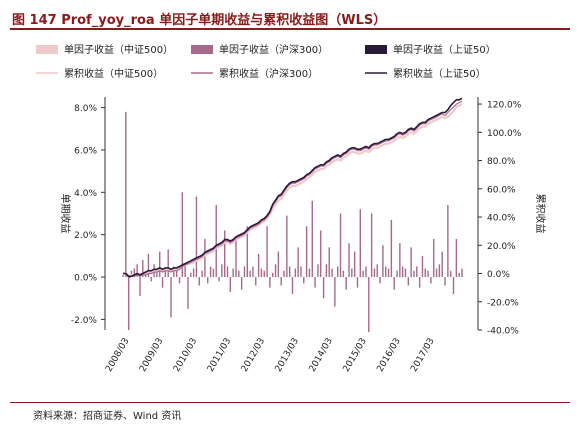  Describe the element at coordinates (540, 214) in the screenshot. I see `y2-axis-label: 累积收益` at that location.